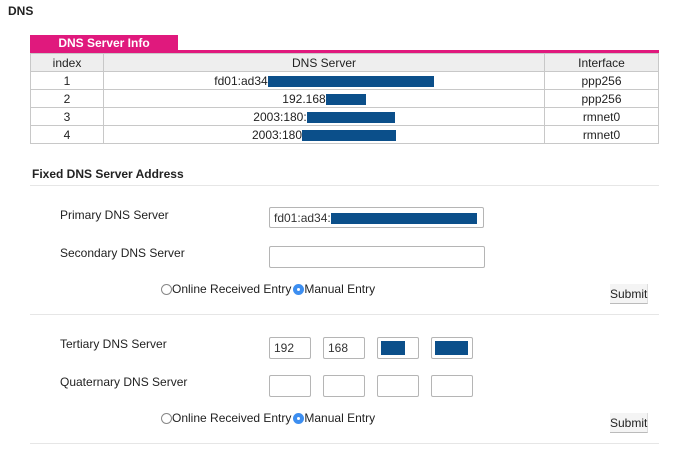 Image resolution: width=686 pixels, height=450 pixels. I want to click on tertiary-octet-2-input: 168, so click(344, 348).